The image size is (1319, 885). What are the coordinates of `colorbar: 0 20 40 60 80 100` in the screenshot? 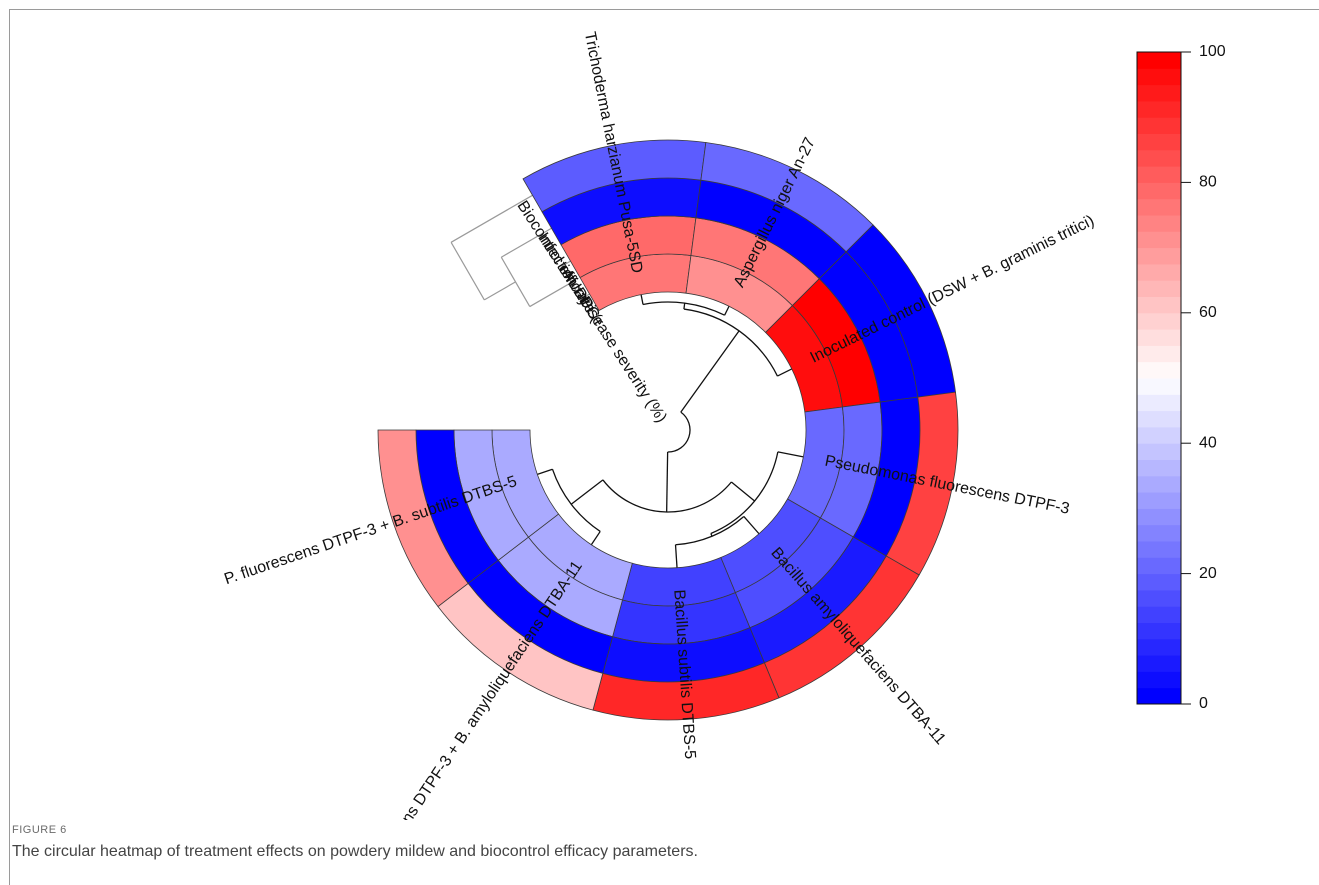 It's located at (1181, 377).